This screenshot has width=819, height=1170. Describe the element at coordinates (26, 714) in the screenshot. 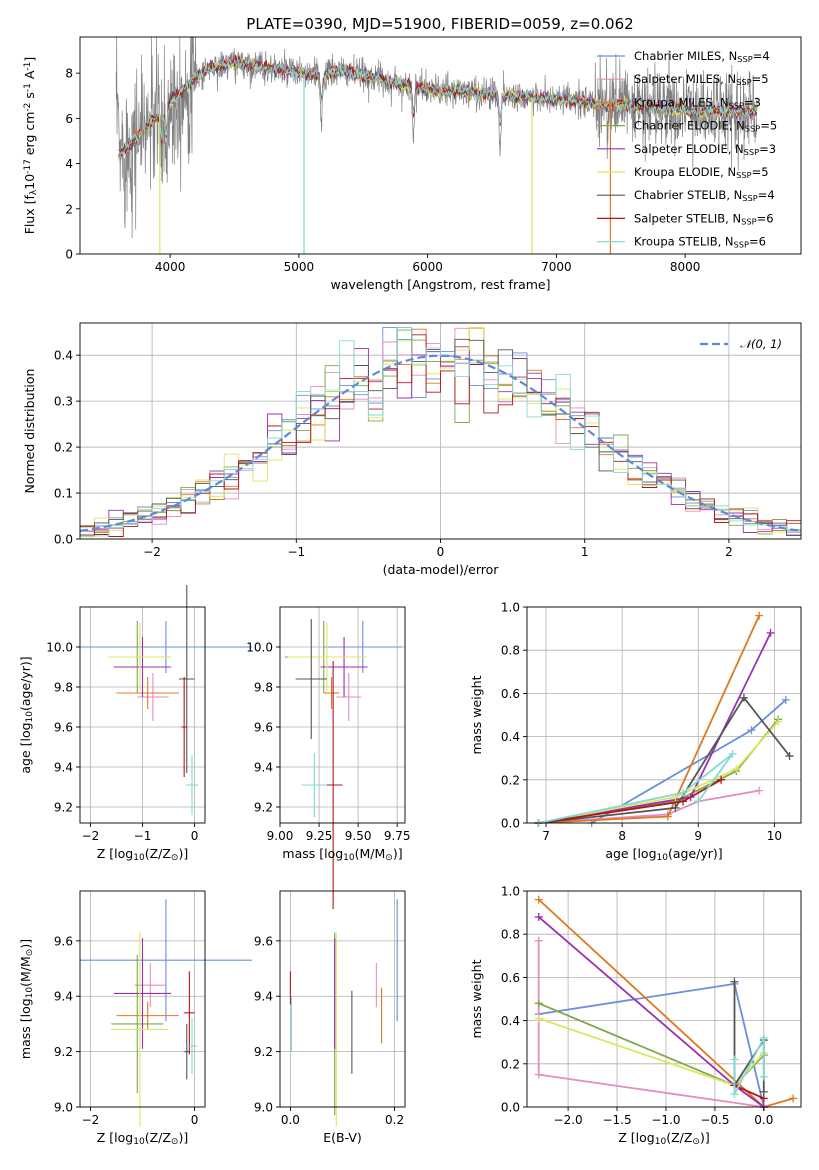

I see `y-axis-label: age [log10(age/yr)]` at that location.